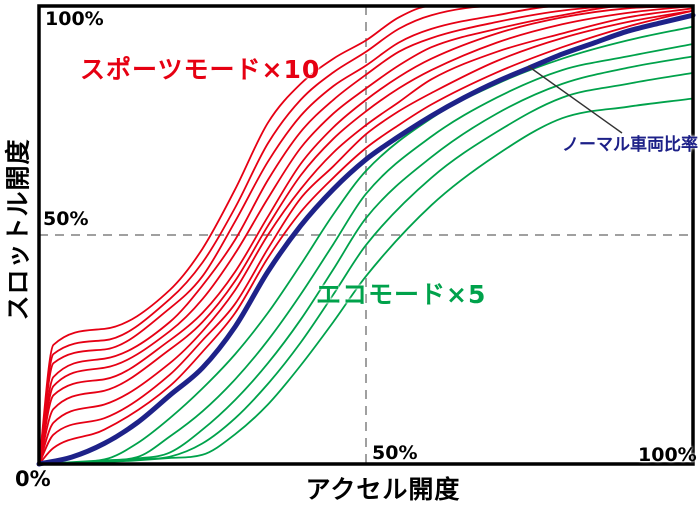 This screenshot has width=700, height=508. Describe the element at coordinates (395, 453) in the screenshot. I see `x-tick-50: 50%` at that location.